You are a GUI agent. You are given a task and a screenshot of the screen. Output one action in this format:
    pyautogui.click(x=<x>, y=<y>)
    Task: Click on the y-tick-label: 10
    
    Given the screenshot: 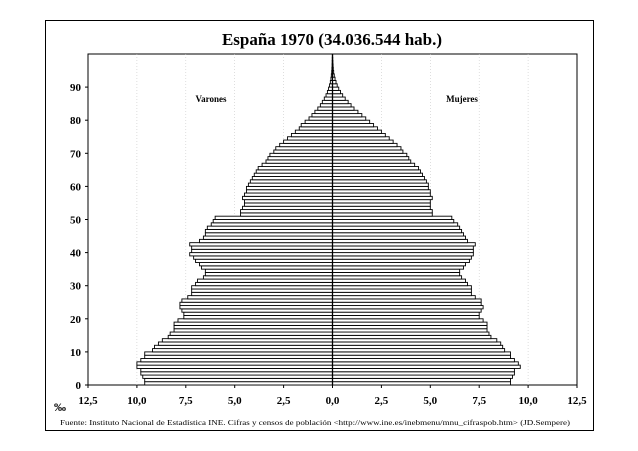 What is the action you would take?
    pyautogui.click(x=76, y=353)
    